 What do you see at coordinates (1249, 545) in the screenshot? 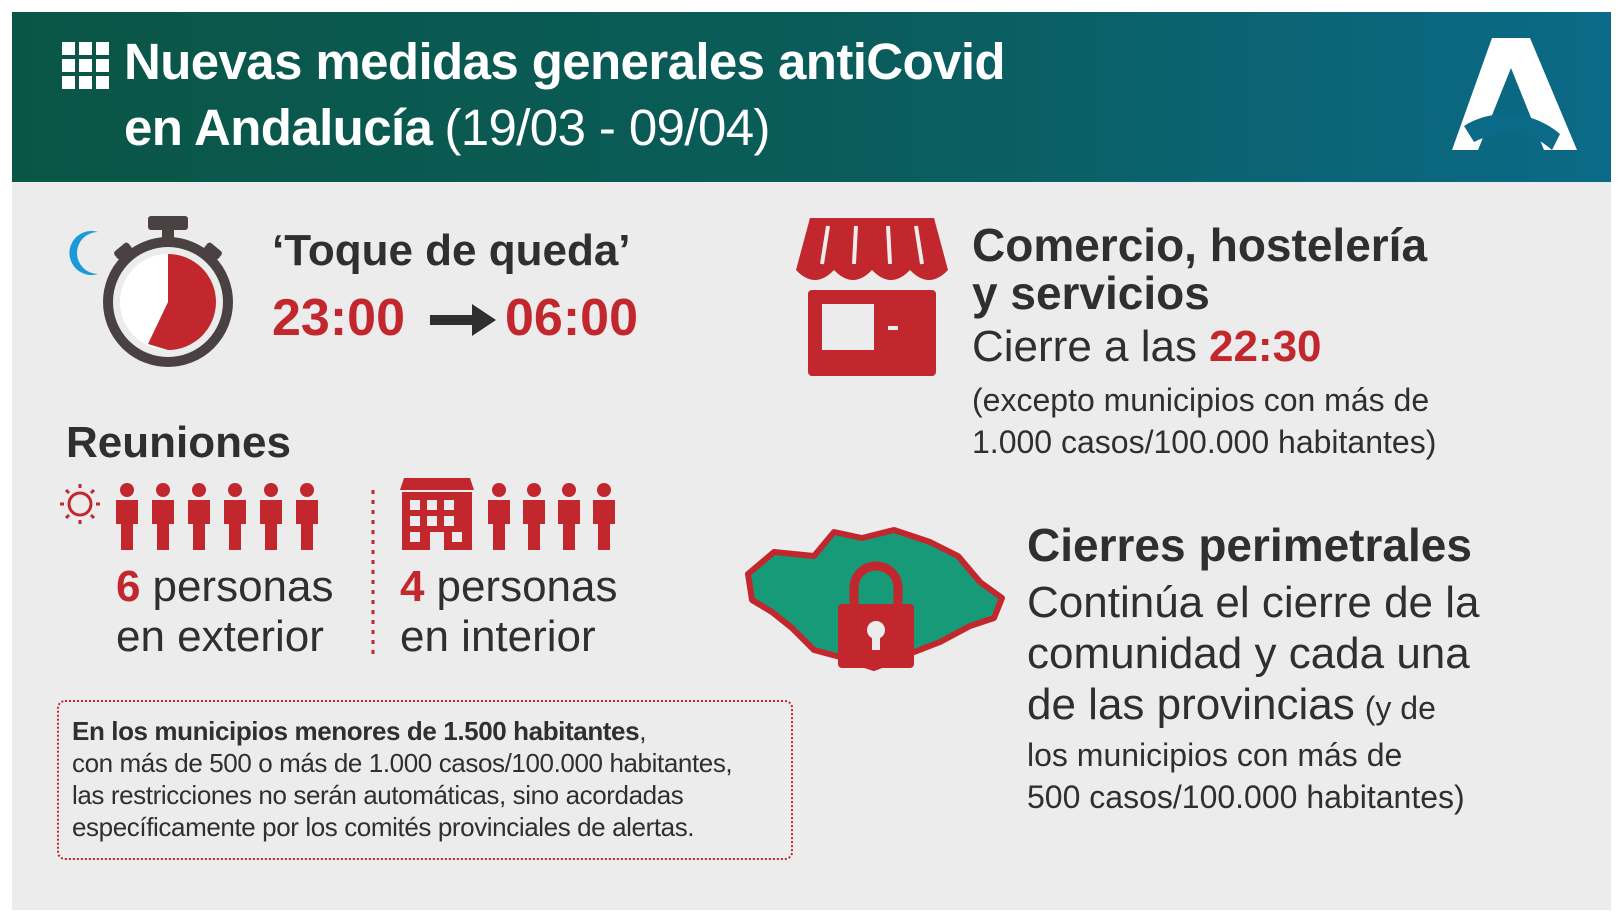
I see `perimeter-title: Cierres perimetrales` at bounding box center [1249, 545].